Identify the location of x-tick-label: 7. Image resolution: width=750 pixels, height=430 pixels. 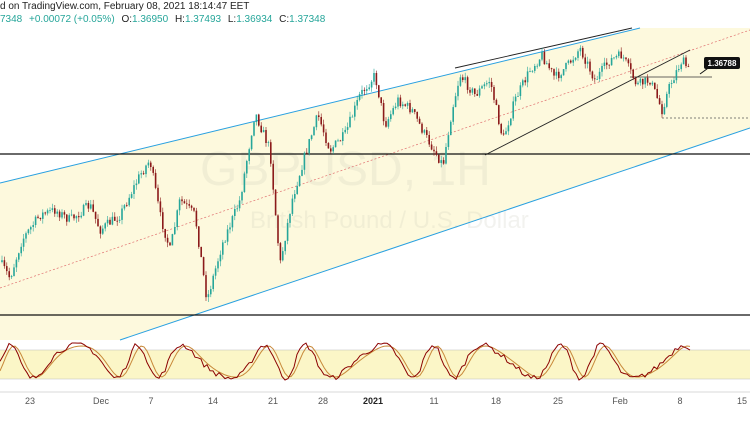
(150, 401).